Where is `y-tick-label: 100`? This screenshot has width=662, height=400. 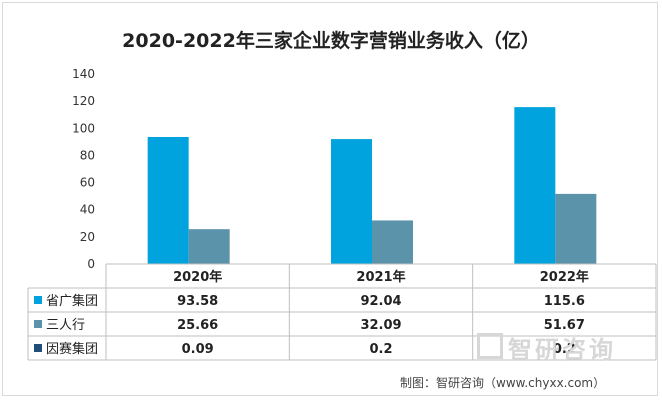
y-tick-label: 100 is located at coordinates (83, 128).